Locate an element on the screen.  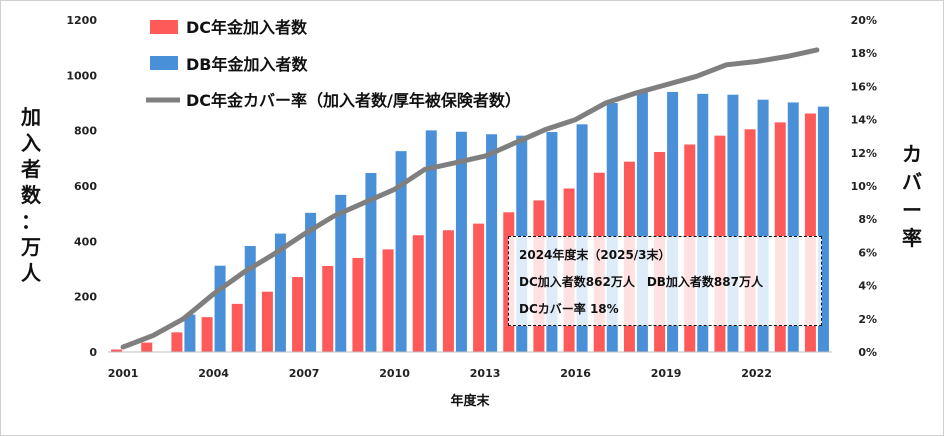
bar-db-2003 is located at coordinates (190, 333).